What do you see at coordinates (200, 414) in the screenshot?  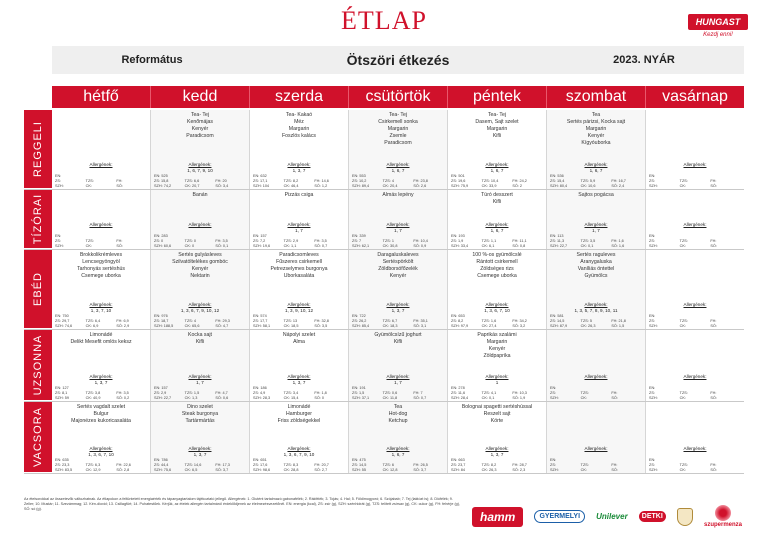 I see `dish-item: Steak burgonya` at bounding box center [200, 414].